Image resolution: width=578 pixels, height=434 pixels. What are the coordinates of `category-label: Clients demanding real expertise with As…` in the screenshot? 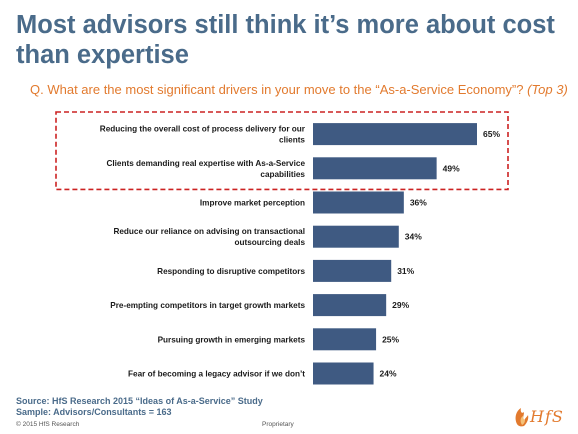 It's located at (205, 169).